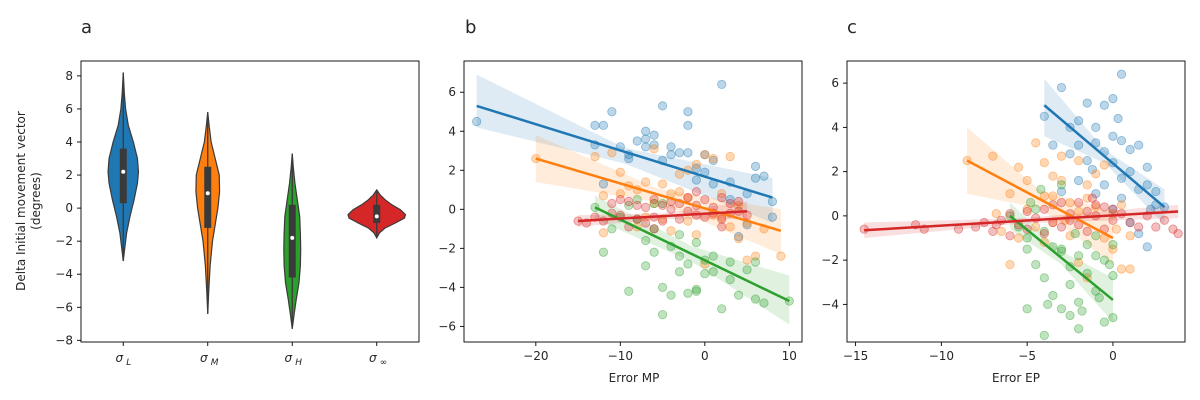  What do you see at coordinates (373, 358) in the screenshot?
I see `x-tick-label: σ` at bounding box center [373, 358].